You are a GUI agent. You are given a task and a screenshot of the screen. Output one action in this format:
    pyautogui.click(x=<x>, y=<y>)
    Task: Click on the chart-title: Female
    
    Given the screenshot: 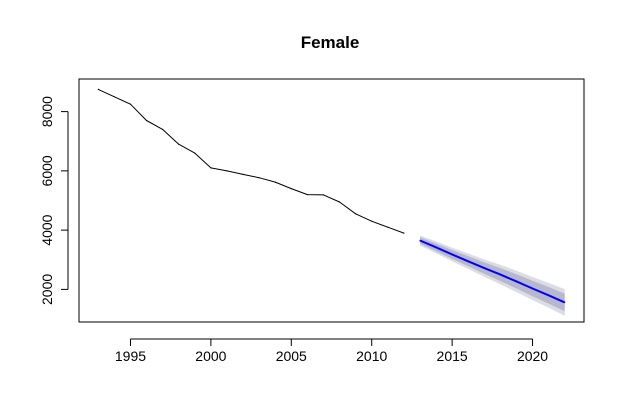 What is the action you would take?
    pyautogui.click(x=330, y=42)
    